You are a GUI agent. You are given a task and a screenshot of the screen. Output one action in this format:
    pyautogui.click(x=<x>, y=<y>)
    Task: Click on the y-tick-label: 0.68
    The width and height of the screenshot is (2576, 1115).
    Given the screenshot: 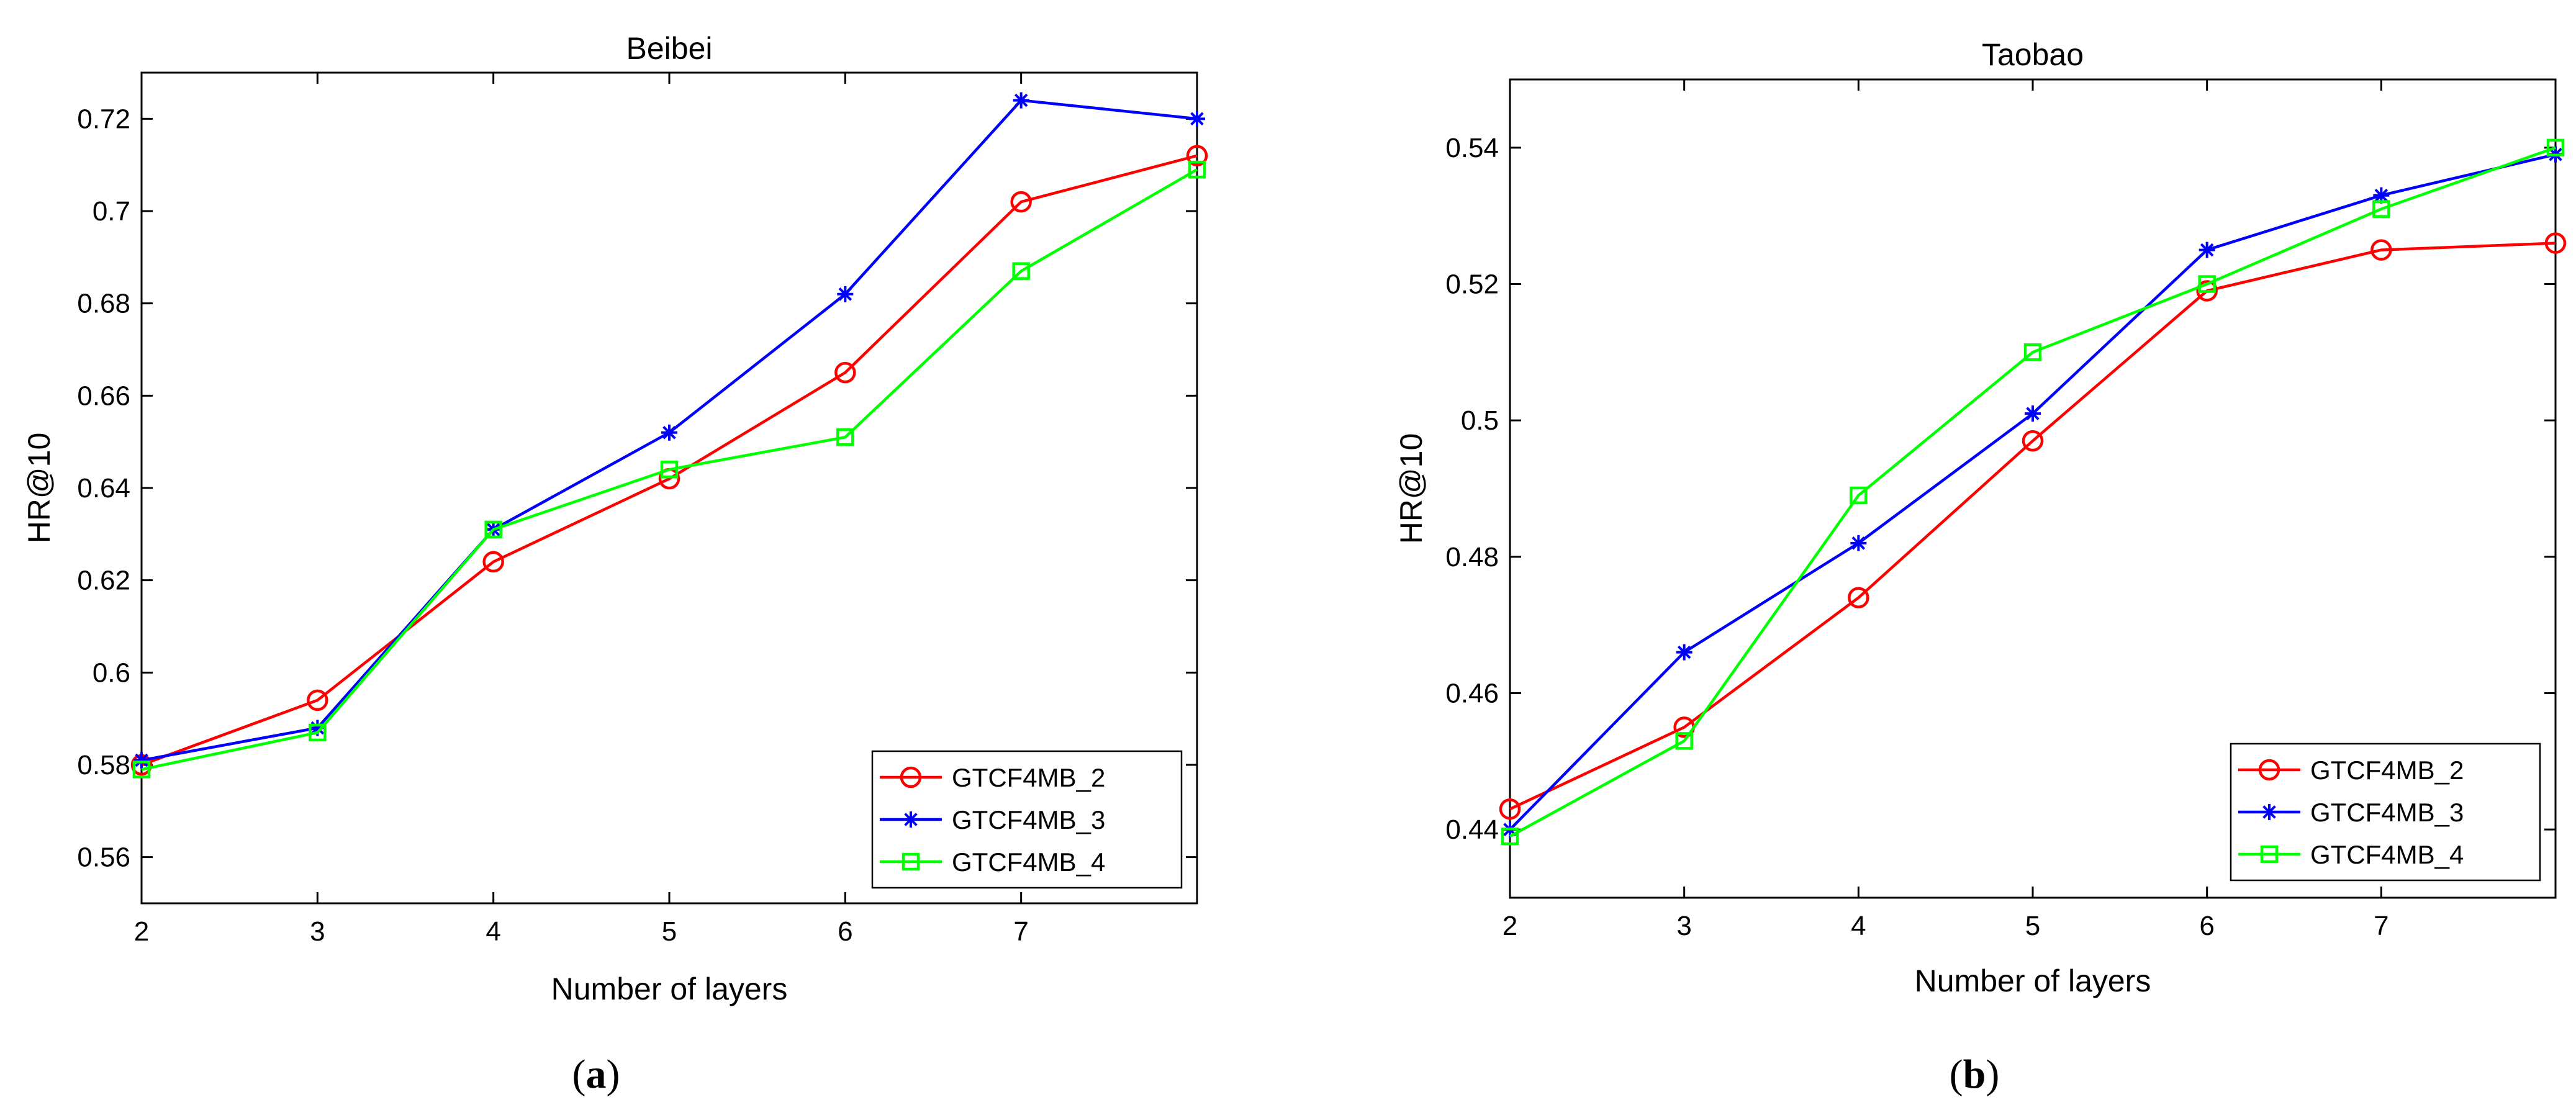 What is the action you would take?
    pyautogui.click(x=103, y=304)
    